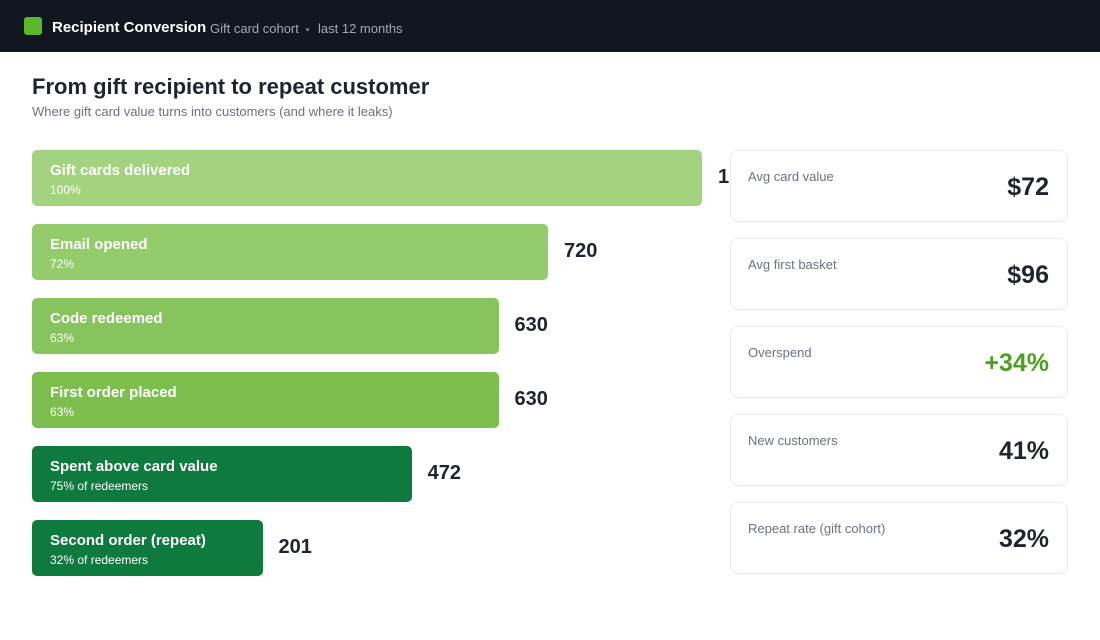  Describe the element at coordinates (1023, 451) in the screenshot. I see `kpi-value: 41%` at that location.